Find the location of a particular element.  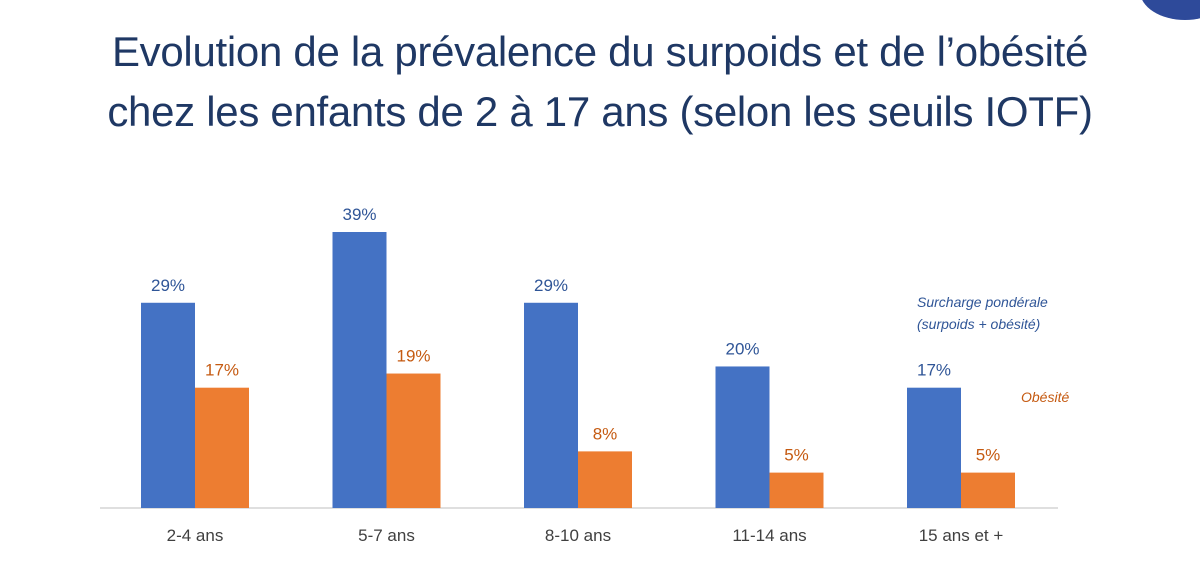

data-label-obesite-4: 5% is located at coordinates (796, 455).